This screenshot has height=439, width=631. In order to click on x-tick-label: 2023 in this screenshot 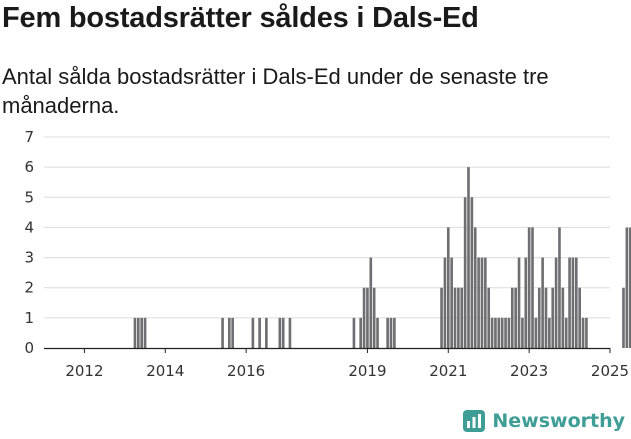, I will do `click(529, 371)`.